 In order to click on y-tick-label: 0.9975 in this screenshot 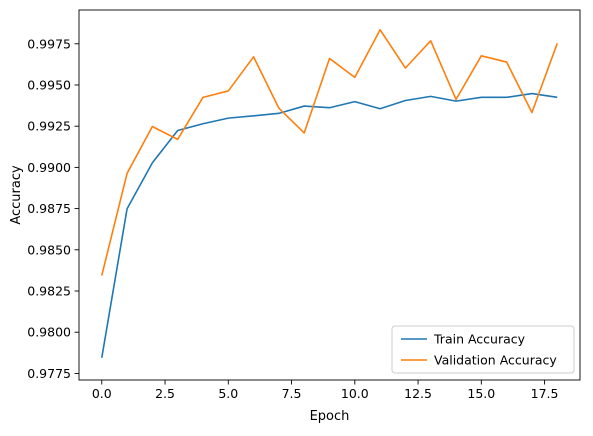, I will do `click(49, 43)`.